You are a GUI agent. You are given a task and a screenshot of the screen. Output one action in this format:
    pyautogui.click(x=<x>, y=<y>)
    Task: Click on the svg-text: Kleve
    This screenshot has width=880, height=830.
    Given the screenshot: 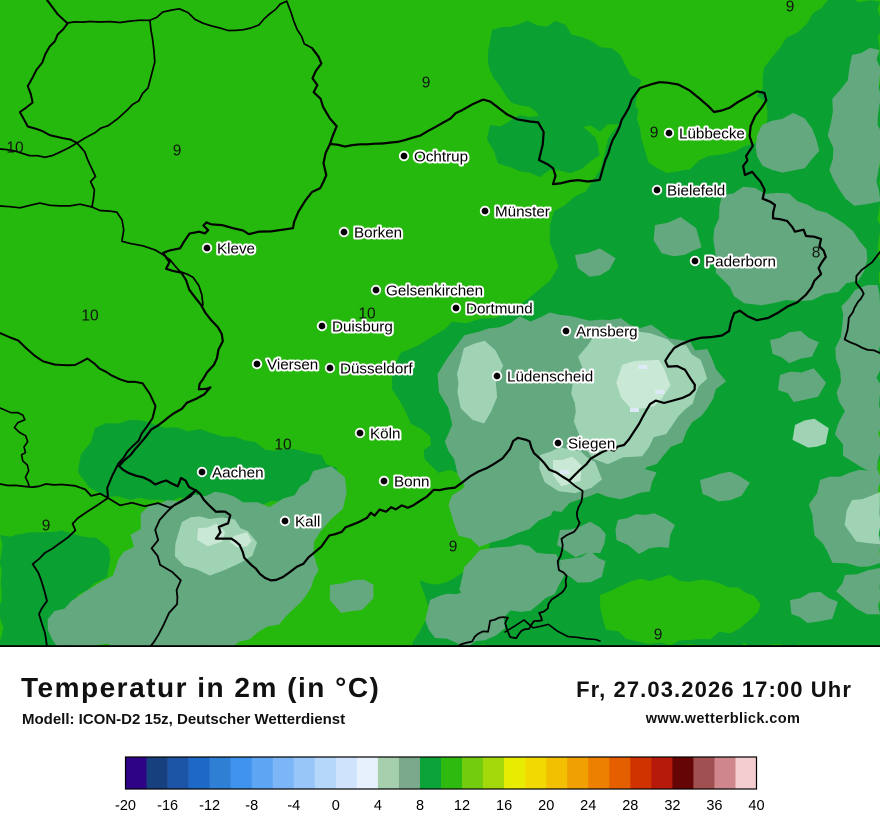 What is the action you would take?
    pyautogui.click(x=236, y=249)
    